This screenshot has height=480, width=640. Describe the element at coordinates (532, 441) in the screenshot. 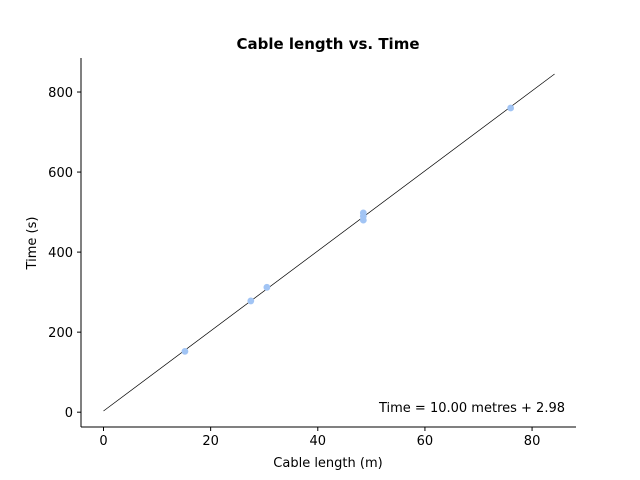

I see `x-tick-label: 80` at that location.